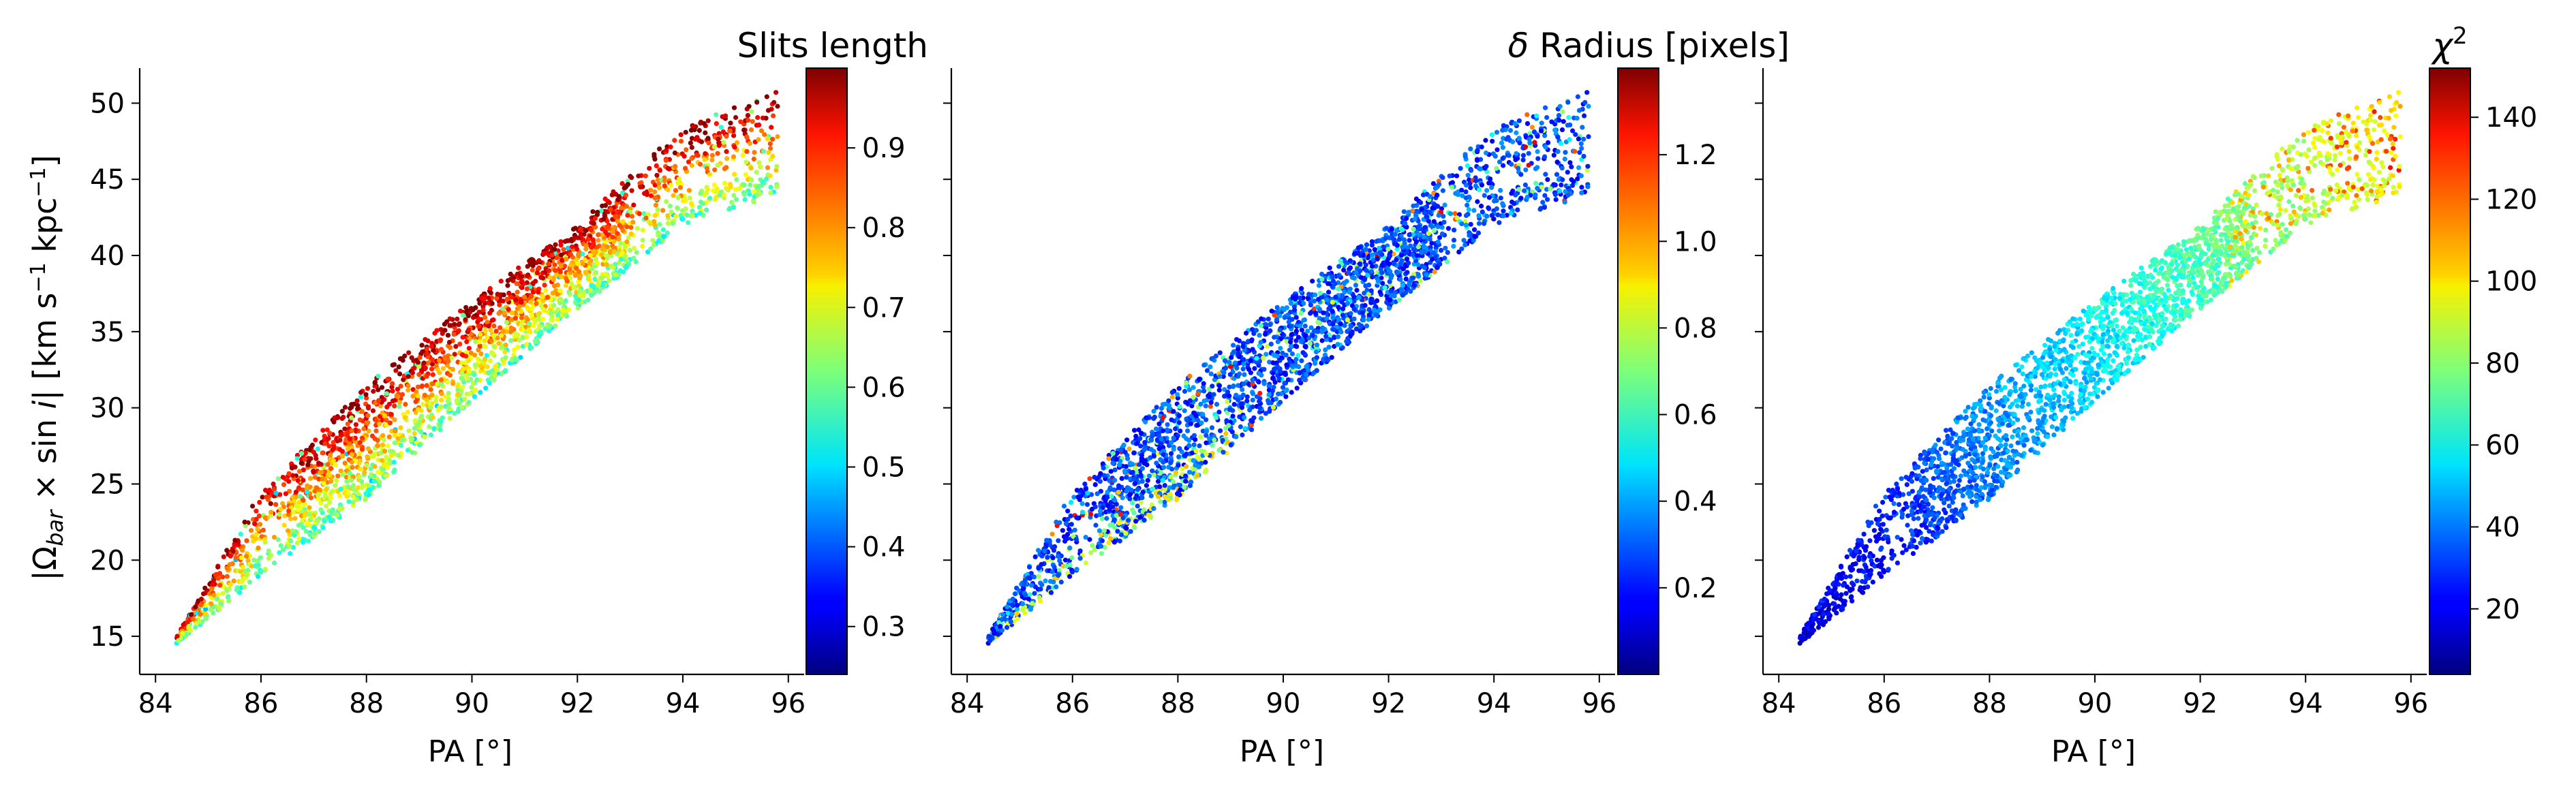 The width and height of the screenshot is (2576, 797). Describe the element at coordinates (832, 45) in the screenshot. I see `colorbar-label: Slits length` at that location.